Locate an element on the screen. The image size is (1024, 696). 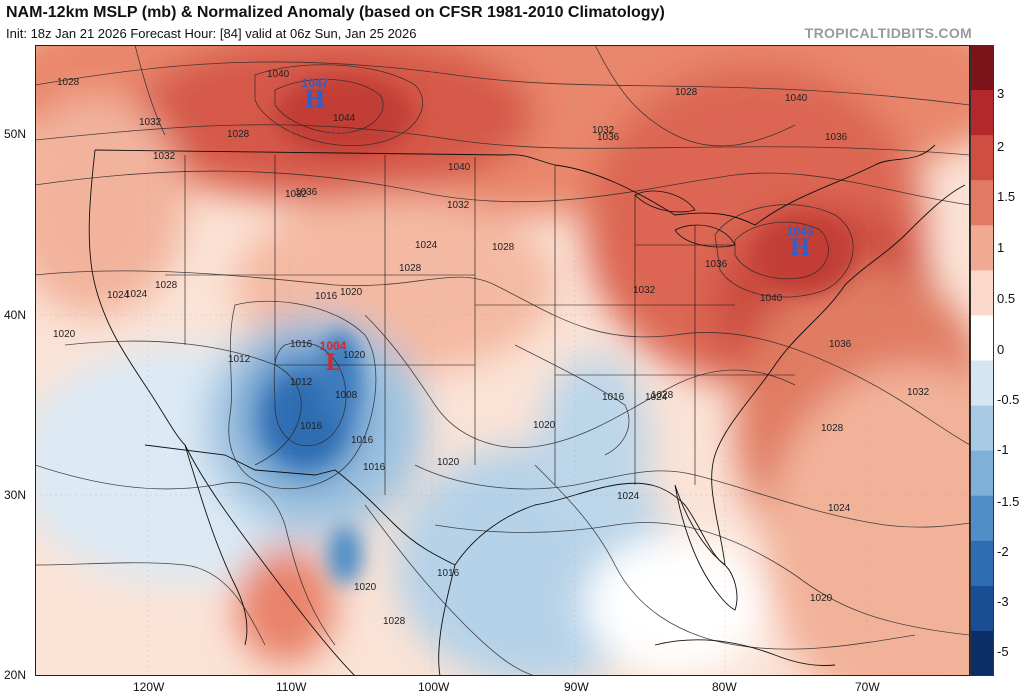
pressure-center-value: 1047 is located at coordinates (315, 83).